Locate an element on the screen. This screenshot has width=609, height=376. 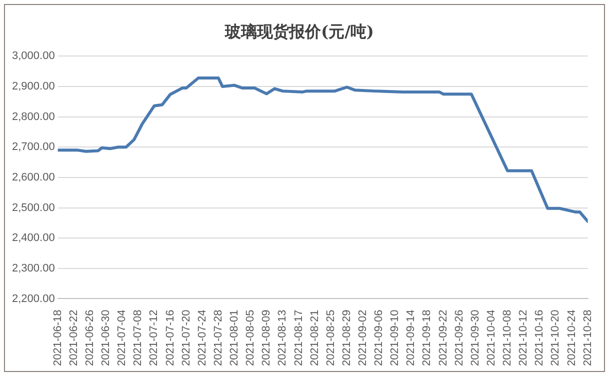
x-tick-label: 2021-09-14 is located at coordinates (411, 338).